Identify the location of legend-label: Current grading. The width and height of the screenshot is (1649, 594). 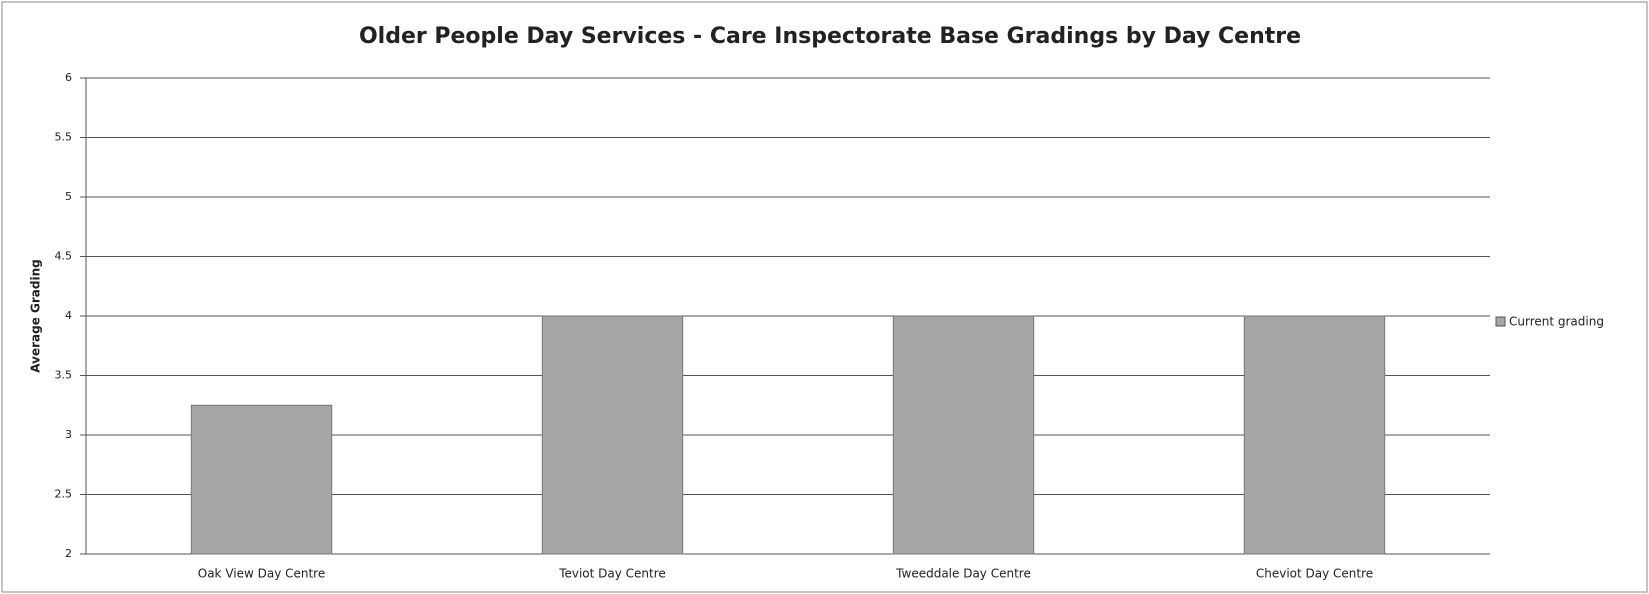
(1556, 322).